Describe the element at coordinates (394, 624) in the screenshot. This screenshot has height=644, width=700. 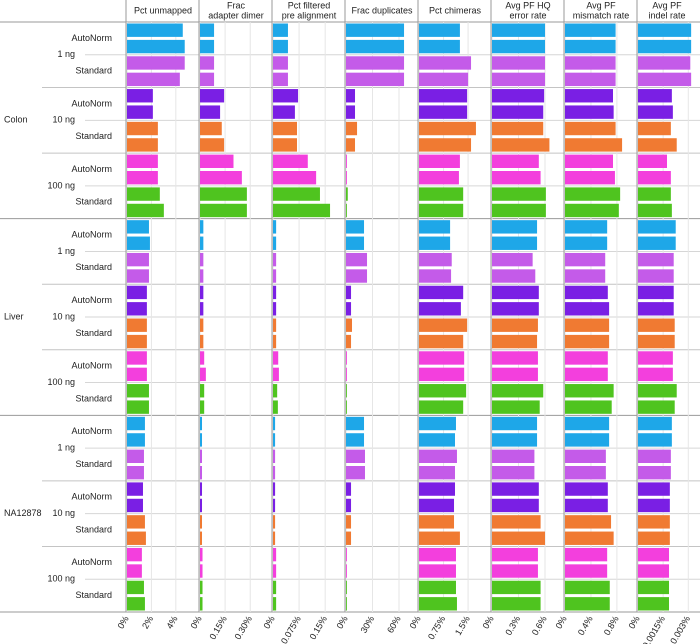
I see `x-tick-label: 60%` at that location.